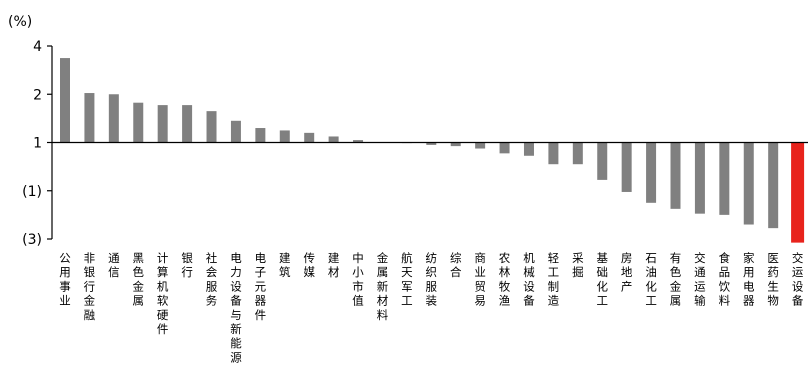  I want to click on category-label: 航天军工, so click(407, 279).